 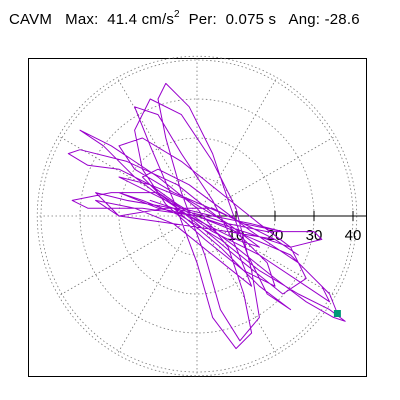 What do you see at coordinates (122, 19) in the screenshot?
I see `max-value: 41.4` at bounding box center [122, 19].